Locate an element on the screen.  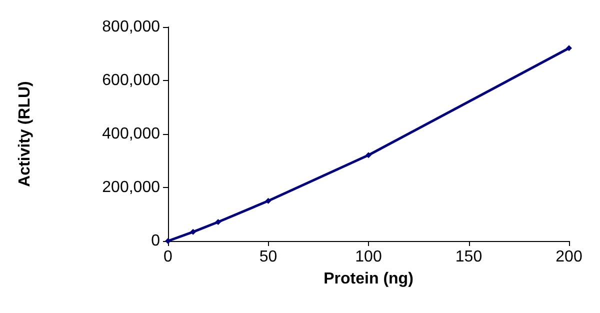
y-tick-label: 800,000 is located at coordinates (131, 27).